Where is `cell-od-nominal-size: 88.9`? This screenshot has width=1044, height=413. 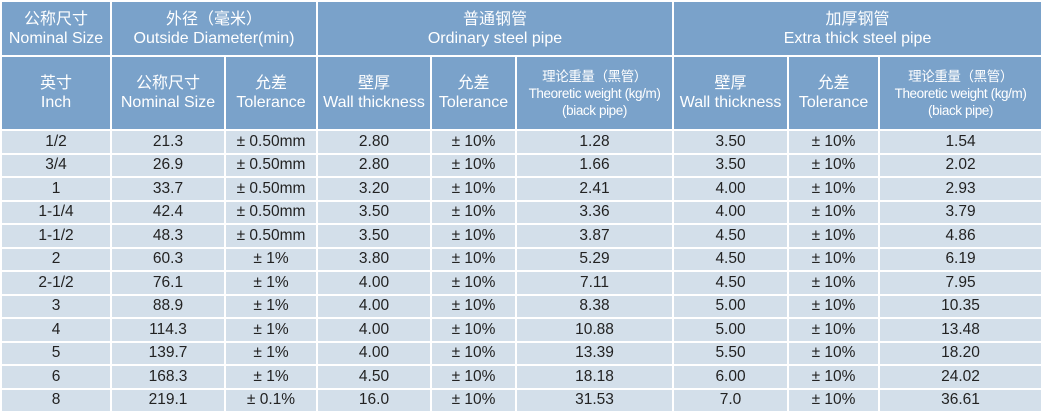 cell-od-nominal-size: 88.9 is located at coordinates (168, 306).